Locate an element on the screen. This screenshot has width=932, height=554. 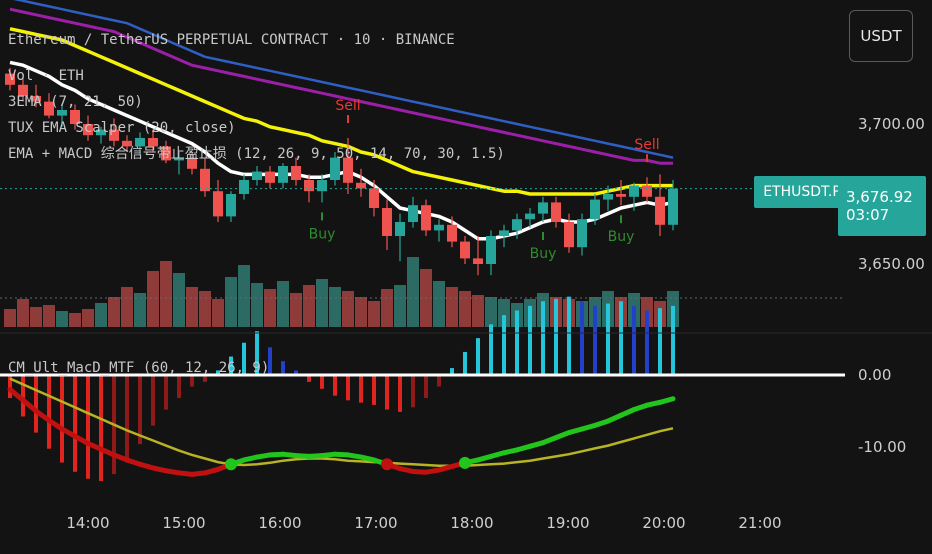
signals-layer: Sell Buy Buy Buy Sell is located at coordinates (484, 180).